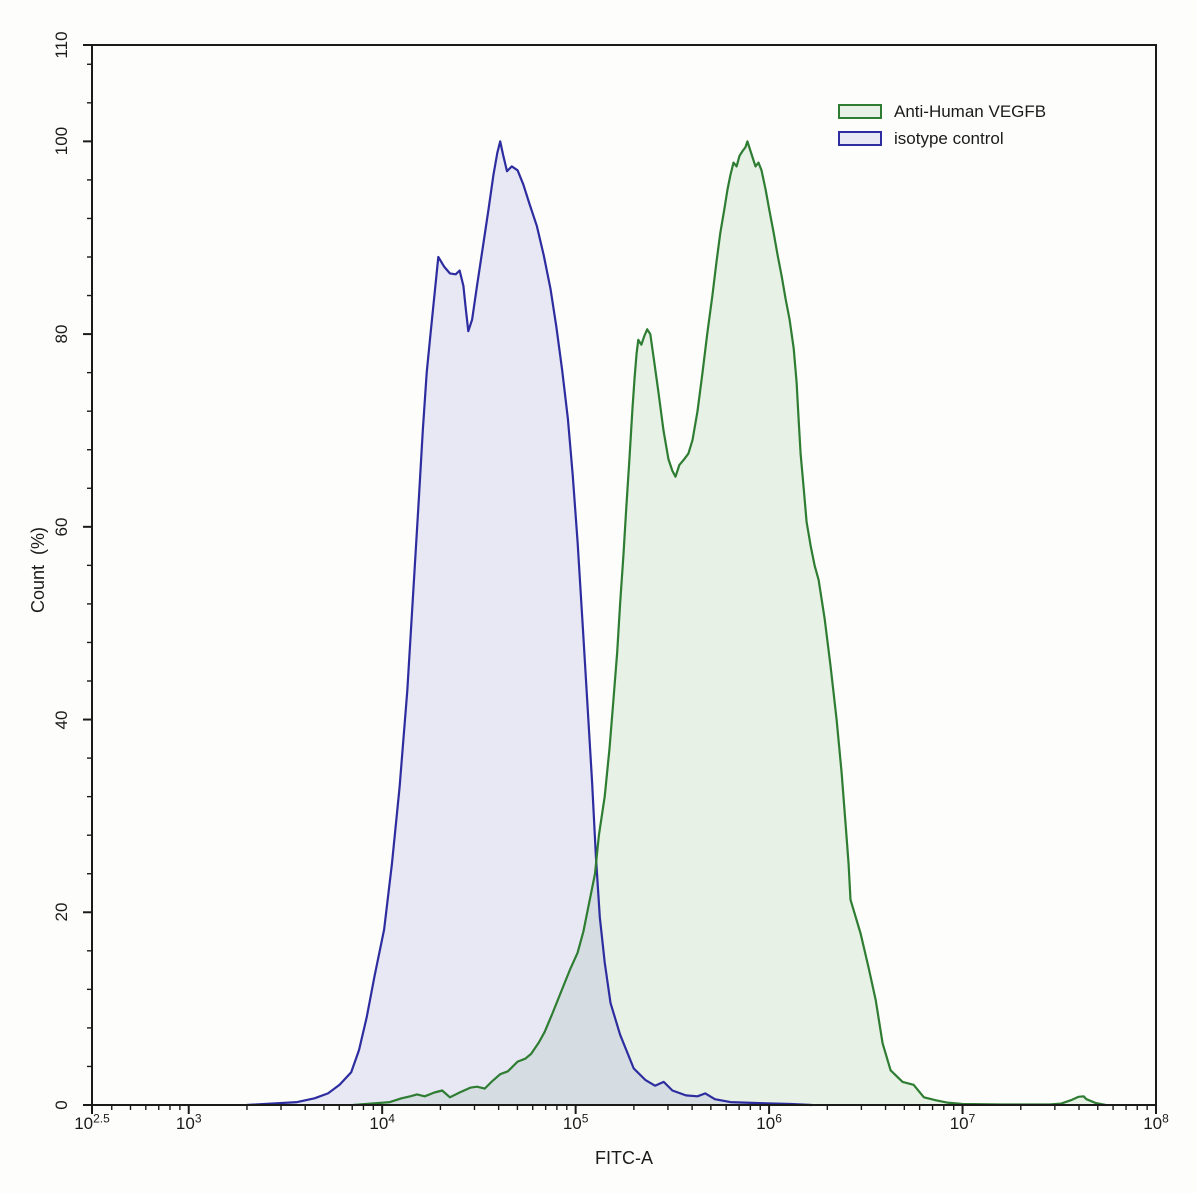 The height and width of the screenshot is (1193, 1197). I want to click on y-tick-label: 80, so click(61, 334).